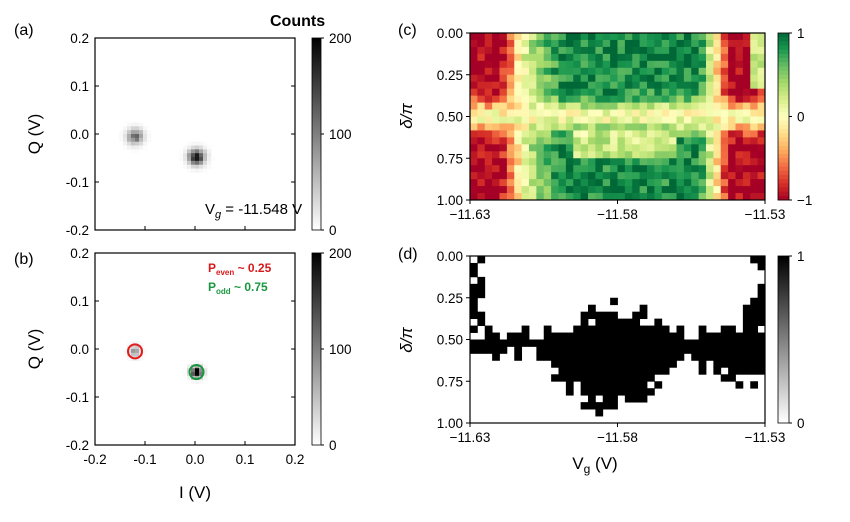 This screenshot has width=850, height=522. Describe the element at coordinates (24, 259) in the screenshot. I see `panel-label-b: (b)` at that location.